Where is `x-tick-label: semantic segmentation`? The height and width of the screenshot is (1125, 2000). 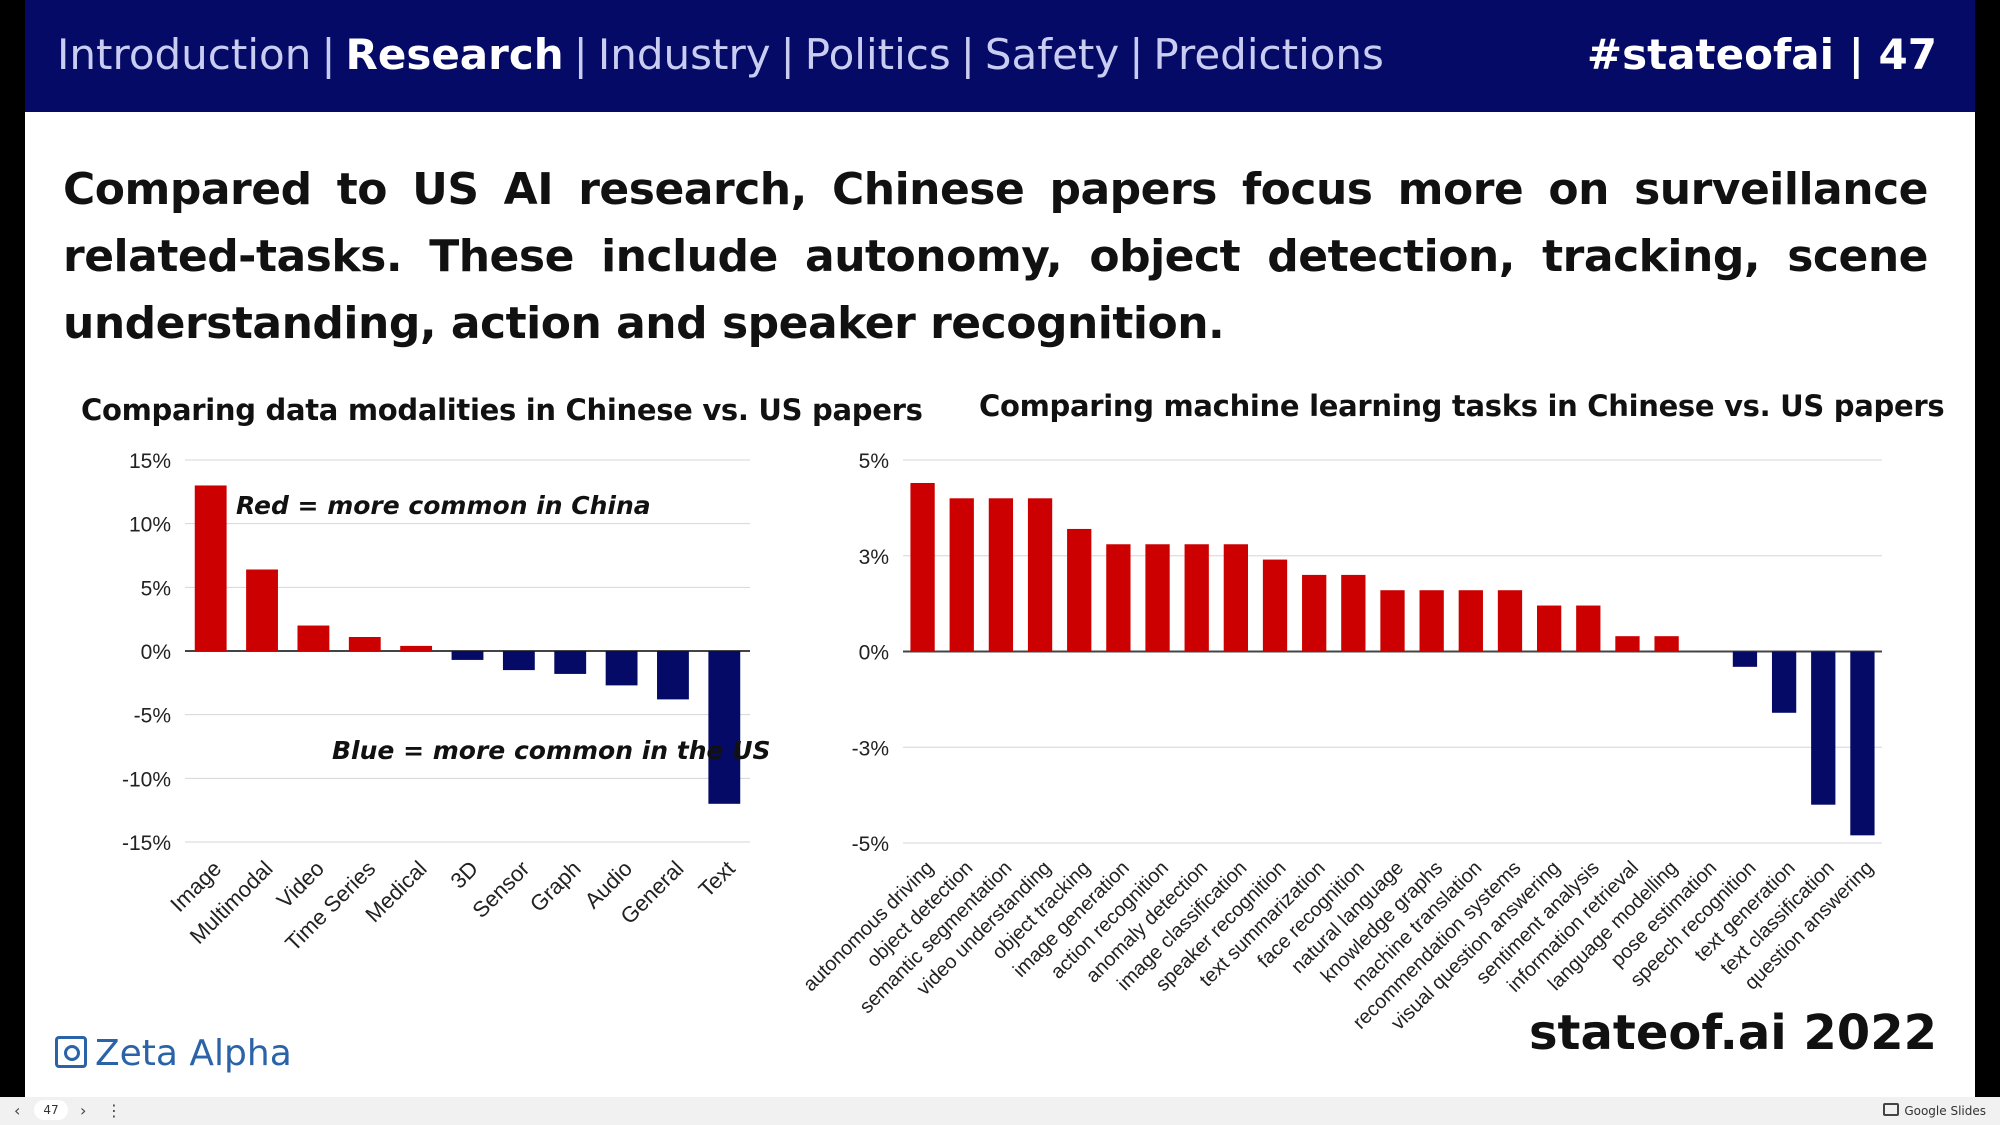
x-tick-label: semantic segmentation is located at coordinates (935, 937).